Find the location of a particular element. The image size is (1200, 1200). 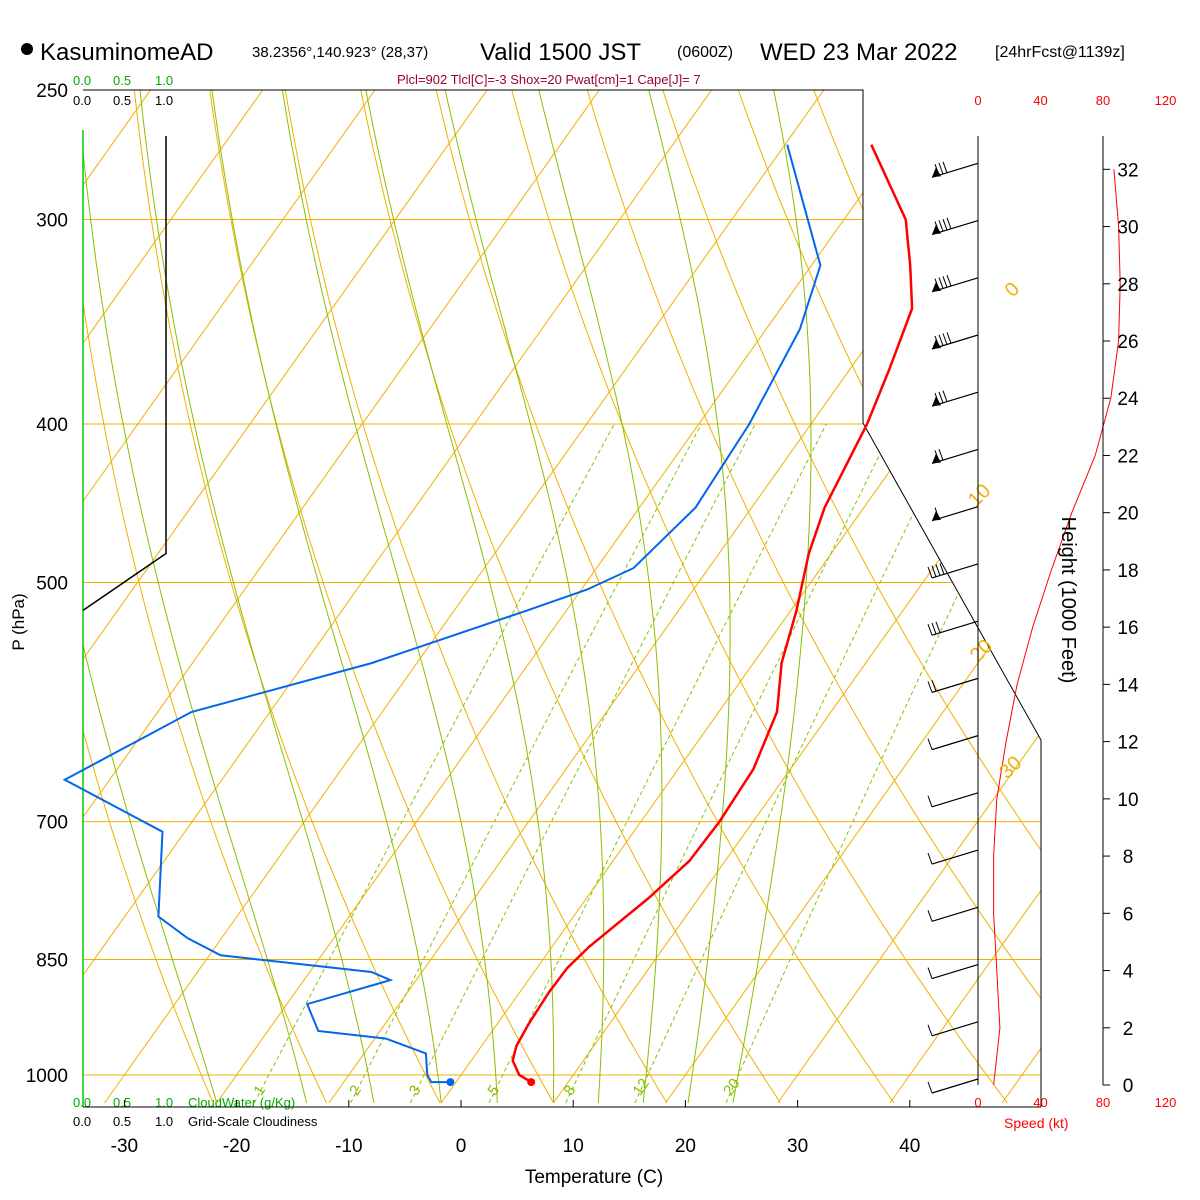

height-axis-title: Height (1000 Feet) is located at coordinates (1068, 600).